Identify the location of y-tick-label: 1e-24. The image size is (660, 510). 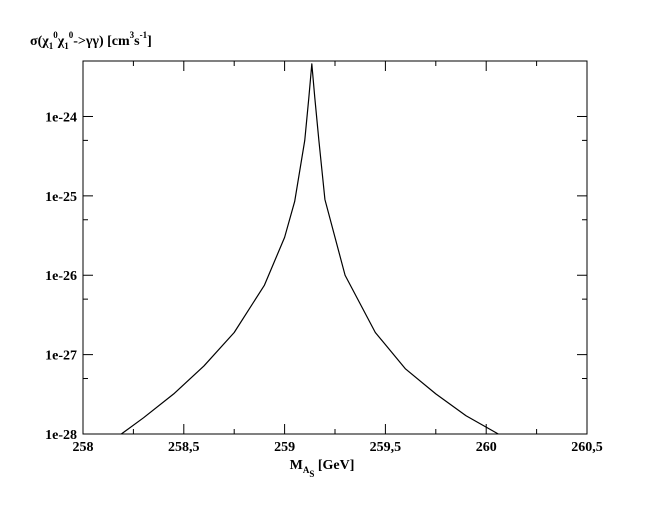
(61, 117).